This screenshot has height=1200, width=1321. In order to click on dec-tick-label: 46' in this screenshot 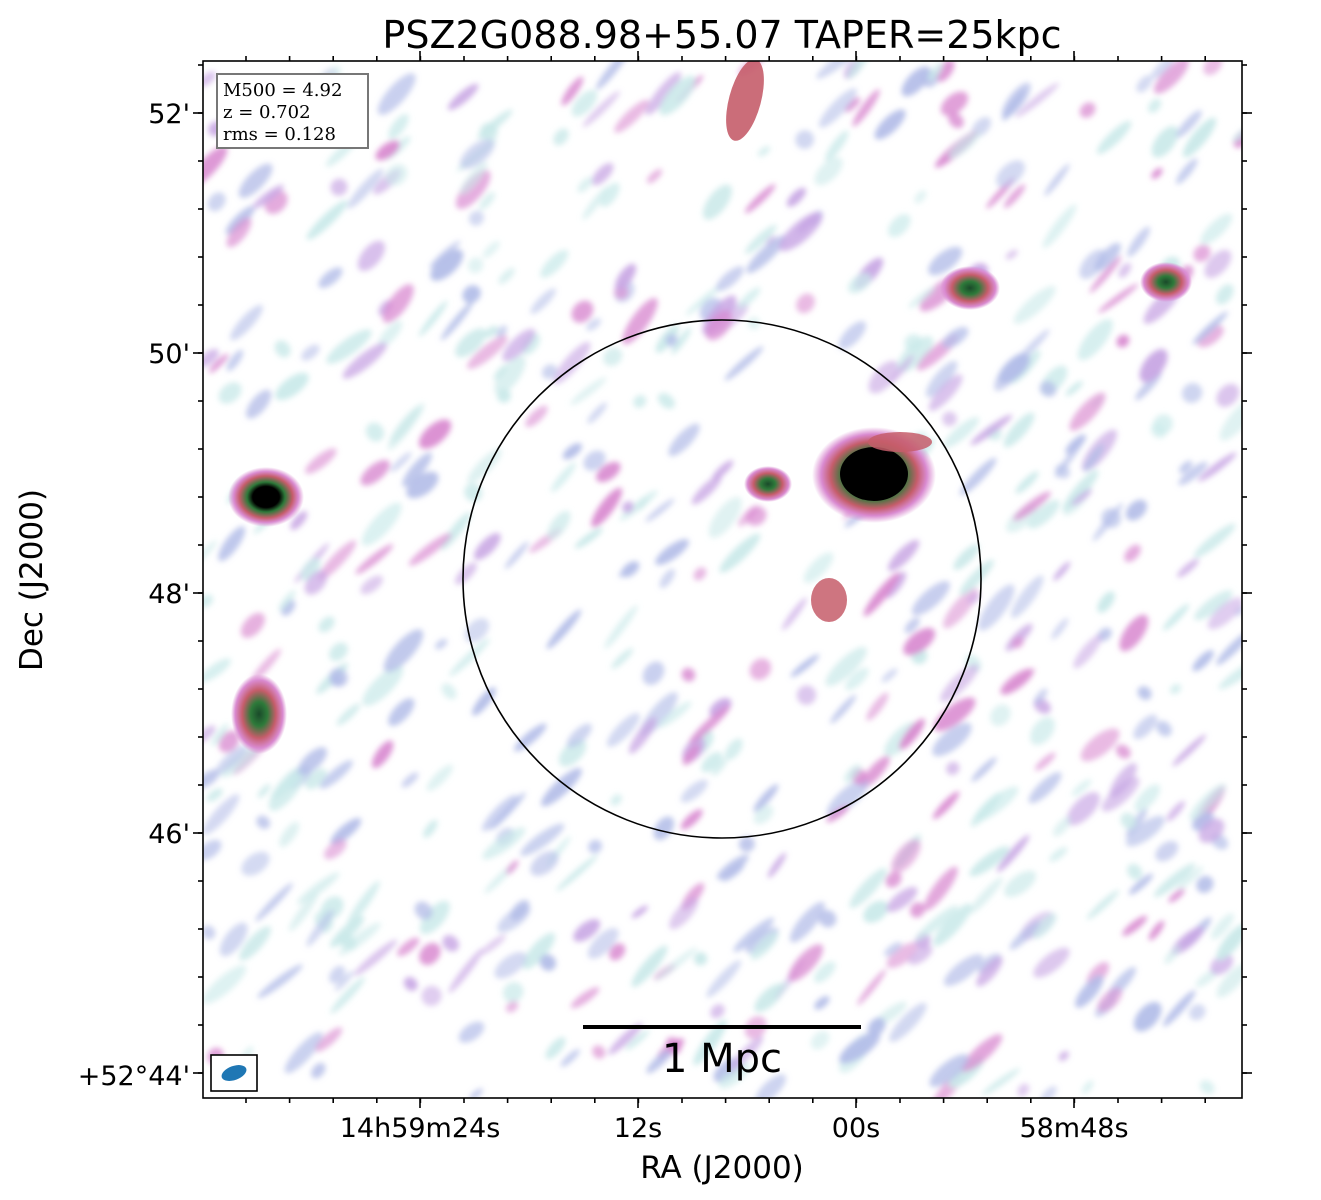, I will do `click(169, 834)`.